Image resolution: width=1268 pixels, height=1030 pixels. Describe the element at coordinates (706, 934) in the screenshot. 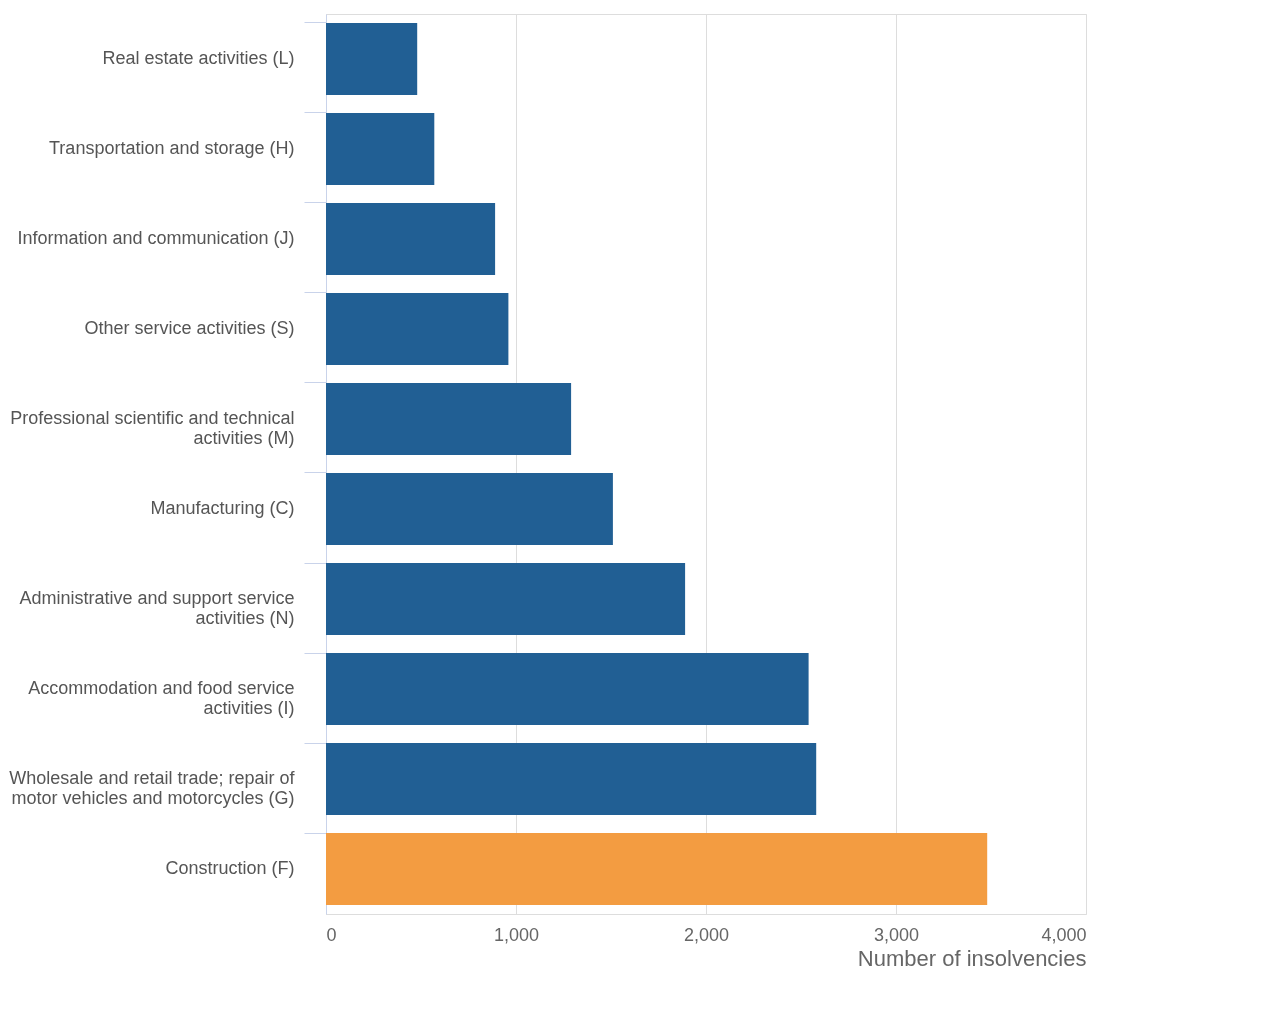

I see `x-tick-label: 2,000` at that location.